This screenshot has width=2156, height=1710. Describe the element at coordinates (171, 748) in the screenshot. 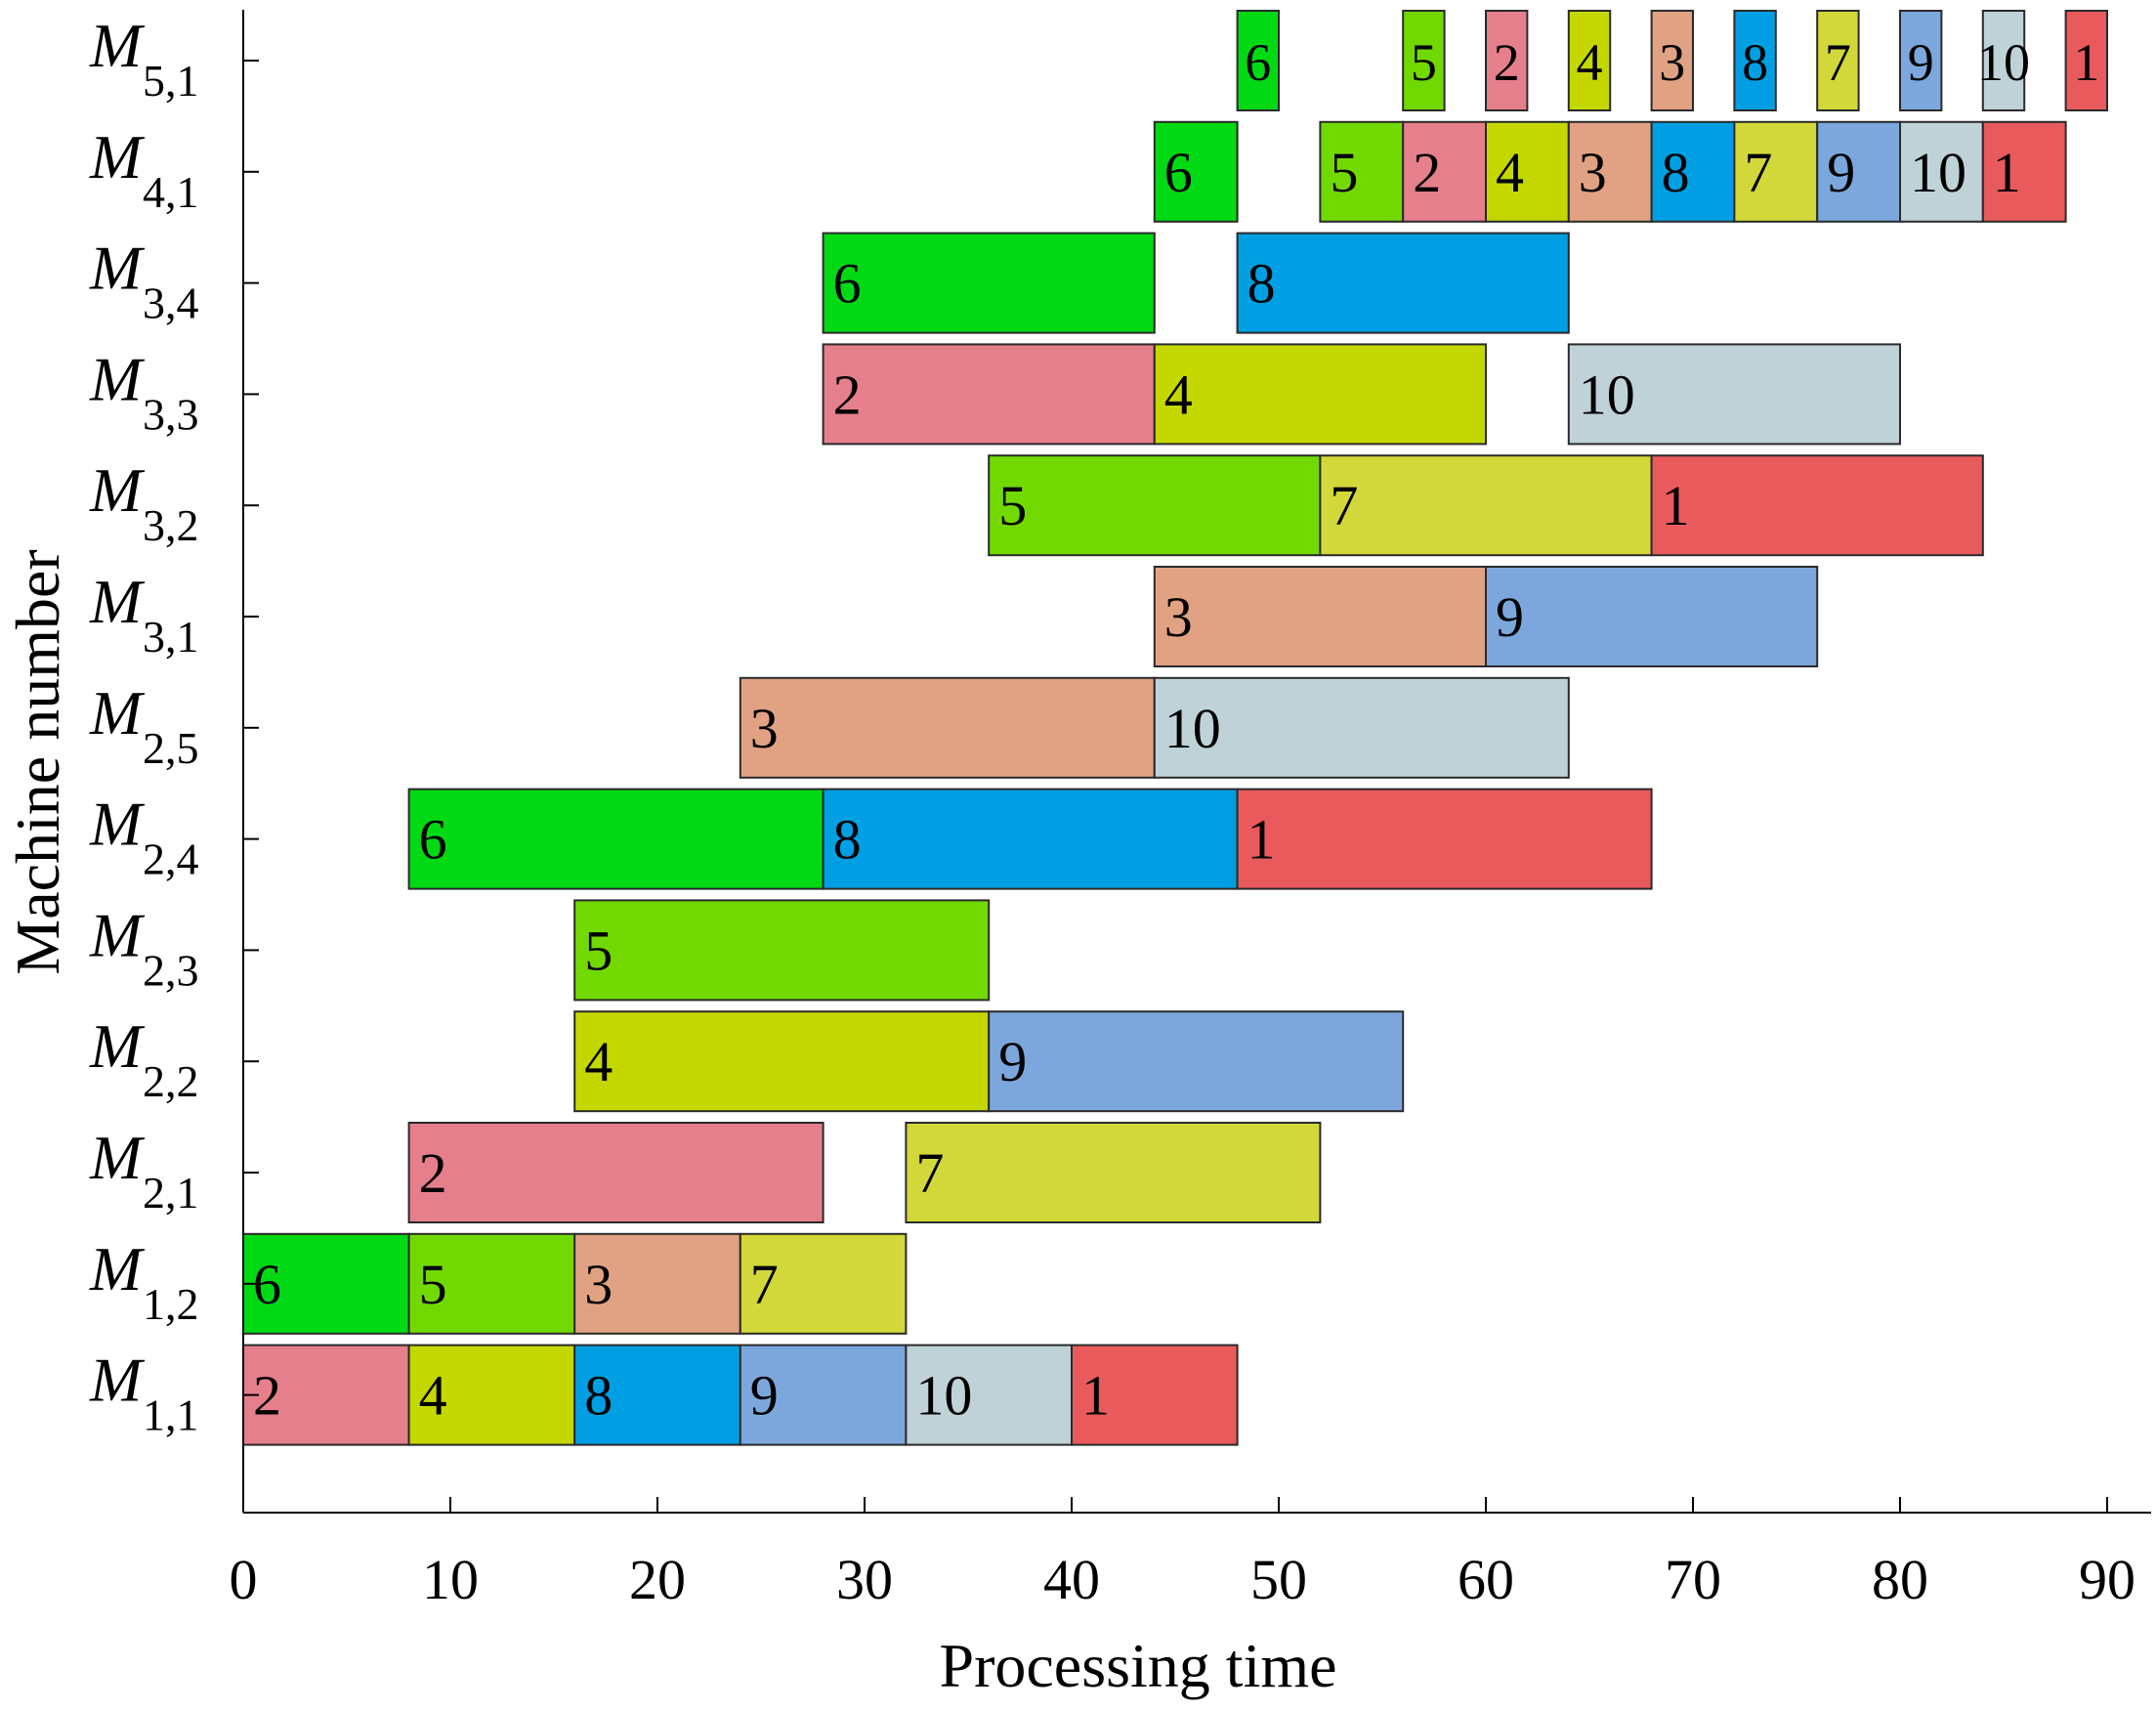

I see `machine-label-sub: 2,5` at that location.